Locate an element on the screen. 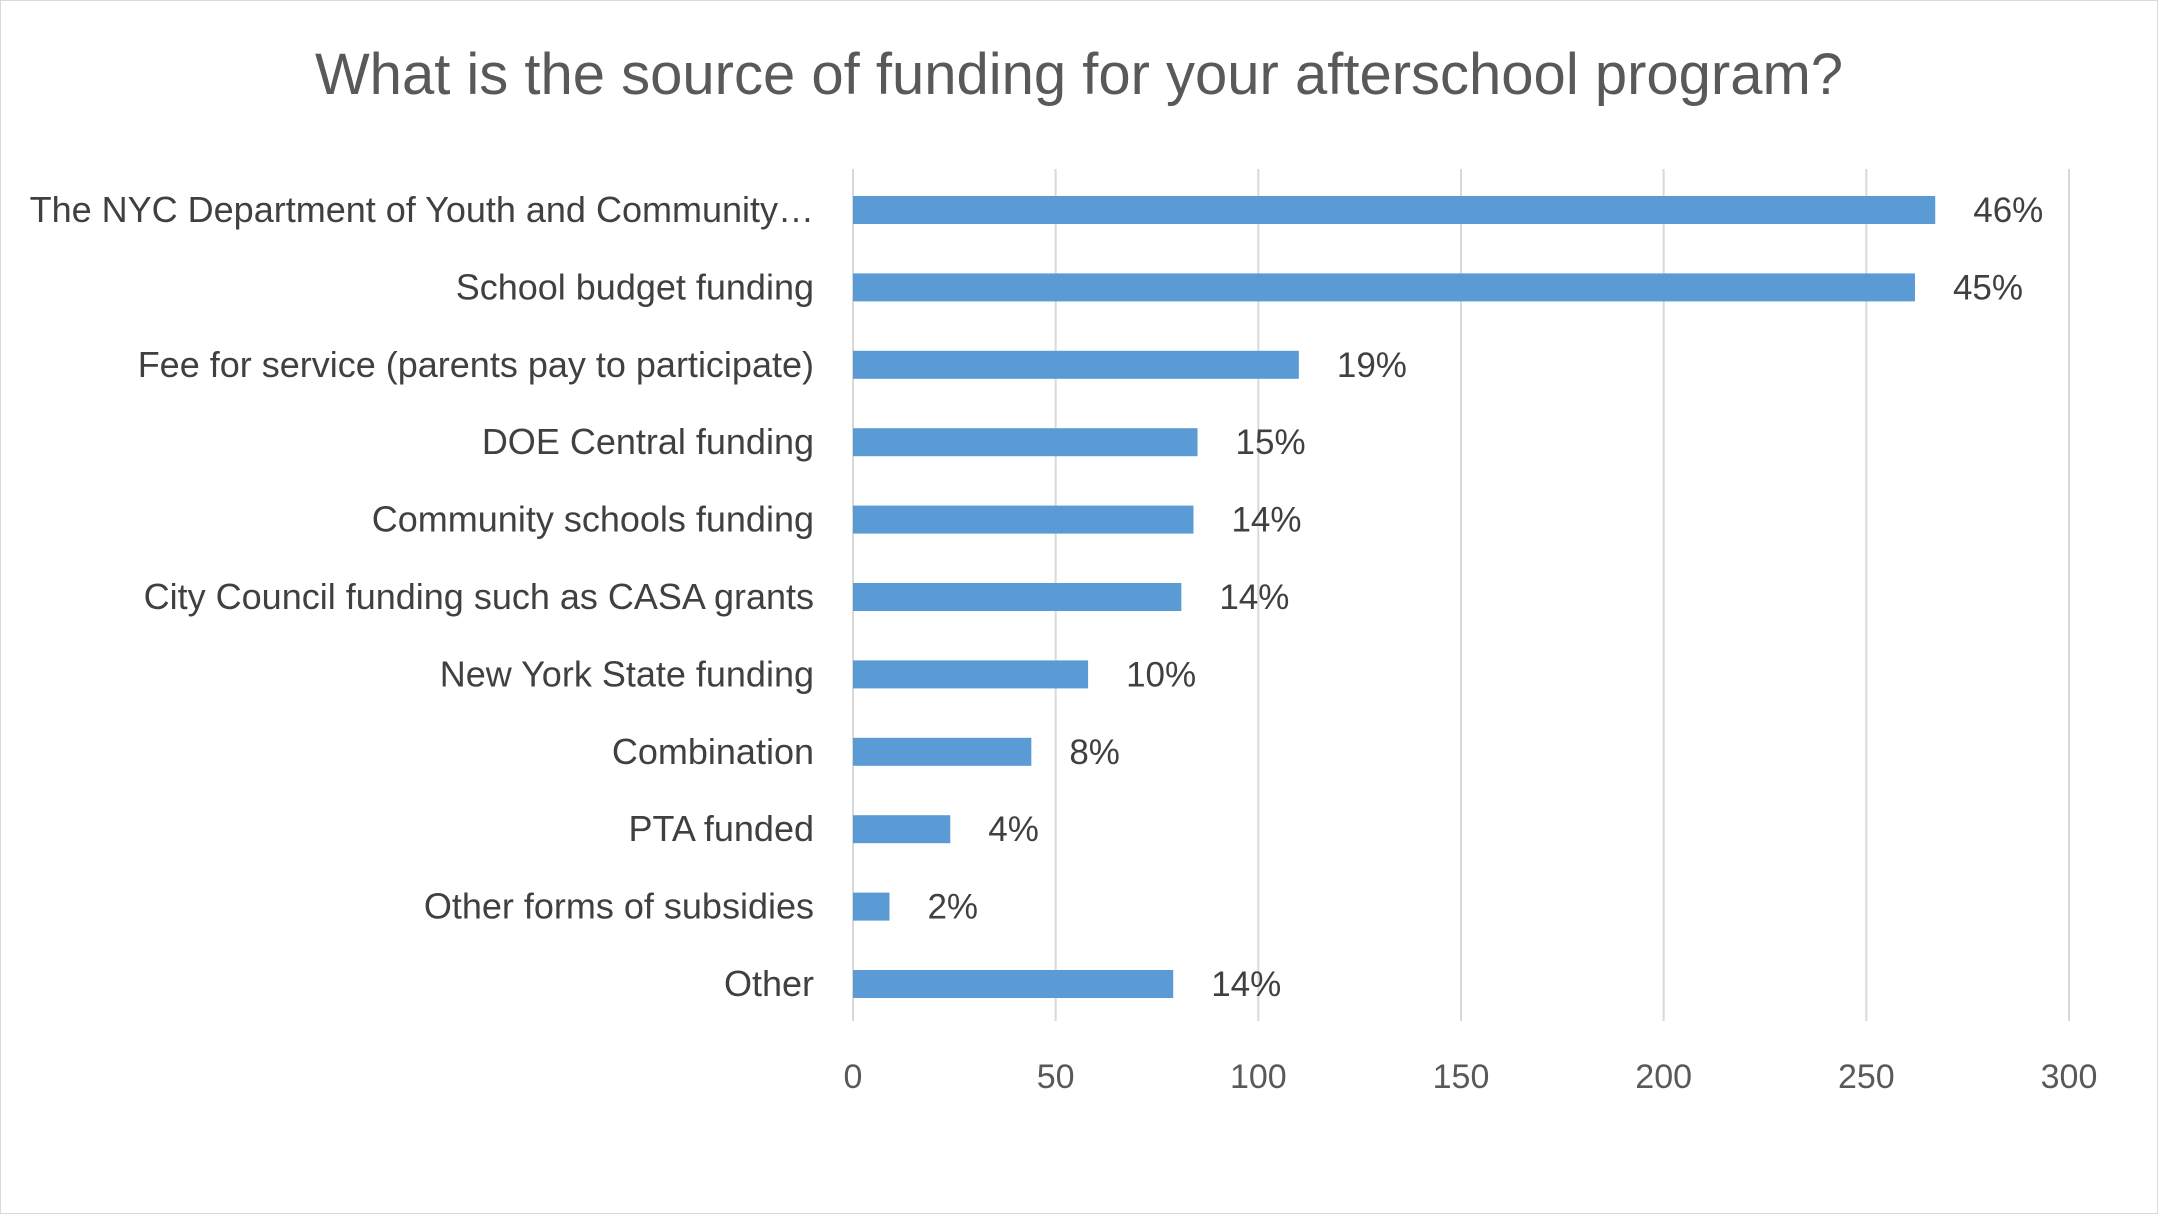 This screenshot has height=1214, width=2158. category-label: New York State funding is located at coordinates (627, 673).